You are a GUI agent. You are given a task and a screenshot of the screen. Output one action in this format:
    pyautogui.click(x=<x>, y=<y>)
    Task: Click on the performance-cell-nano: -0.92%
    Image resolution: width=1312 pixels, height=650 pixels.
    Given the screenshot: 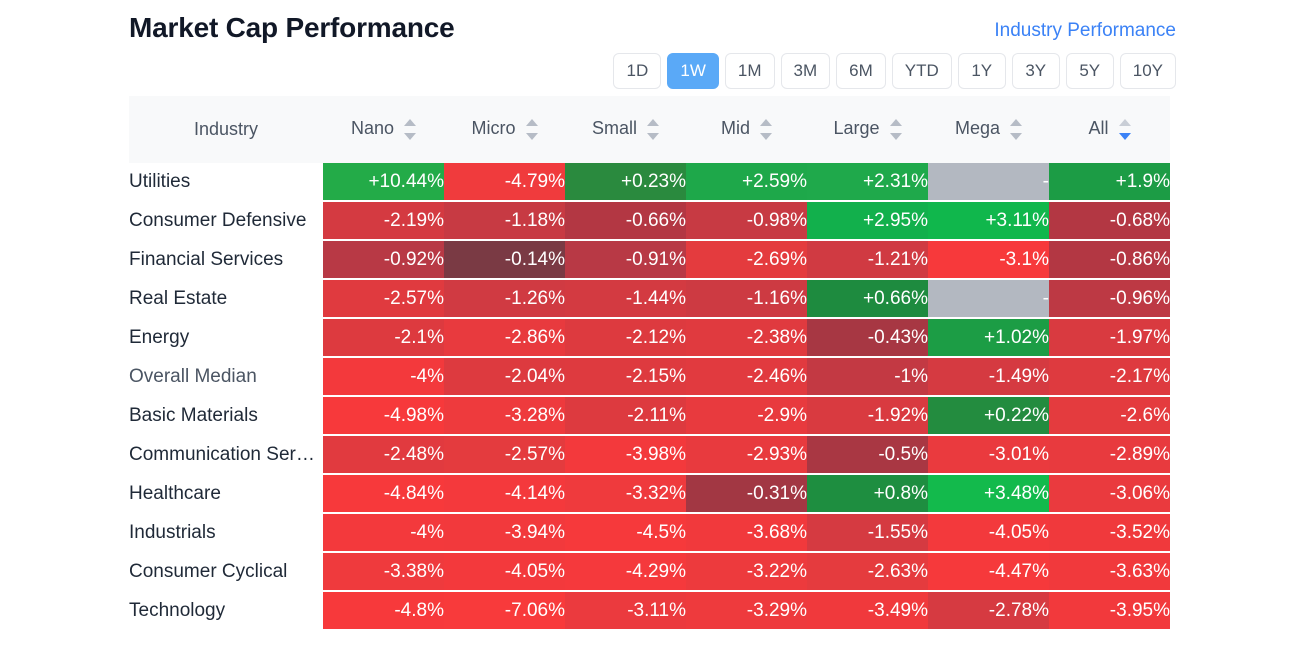 What is the action you would take?
    pyautogui.click(x=383, y=260)
    